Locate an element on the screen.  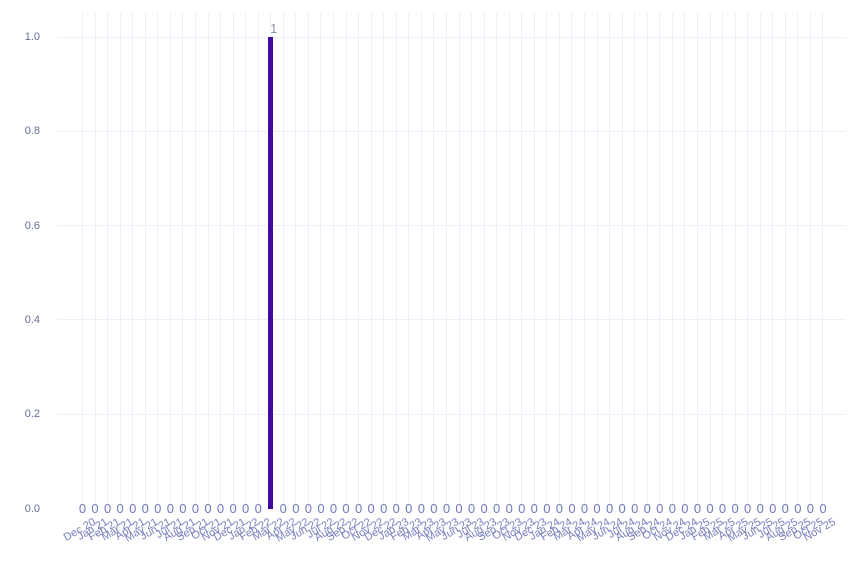
y-tick-label: 0.6 is located at coordinates (32, 225).